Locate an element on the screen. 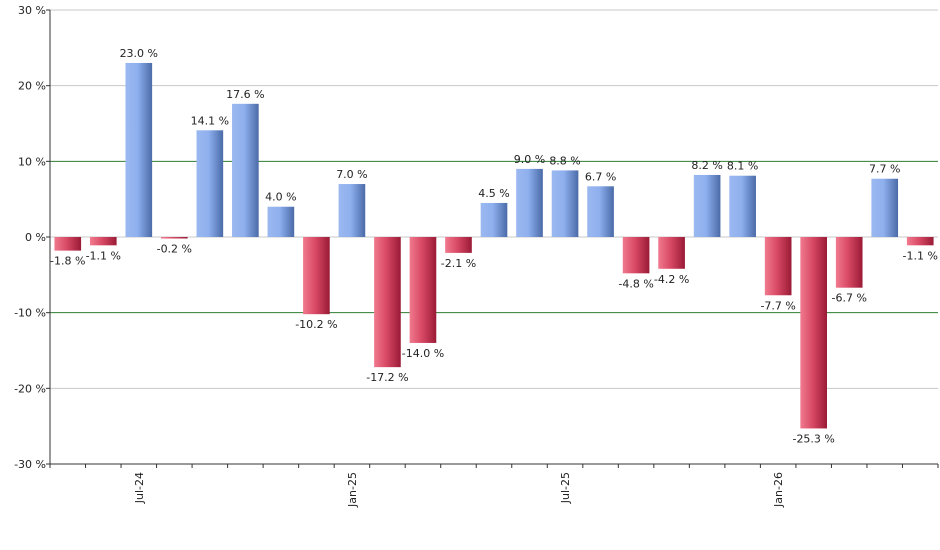  data-label: 9.0 % is located at coordinates (529, 159).